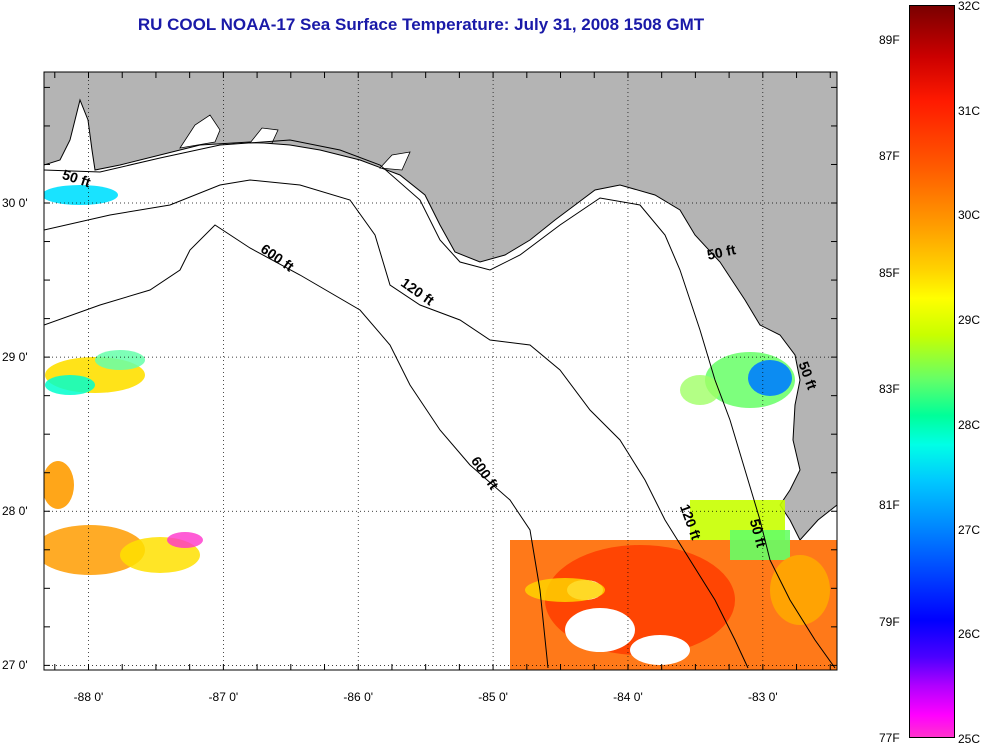  Describe the element at coordinates (493, 697) in the screenshot. I see `longitude-label: -85 0'` at that location.